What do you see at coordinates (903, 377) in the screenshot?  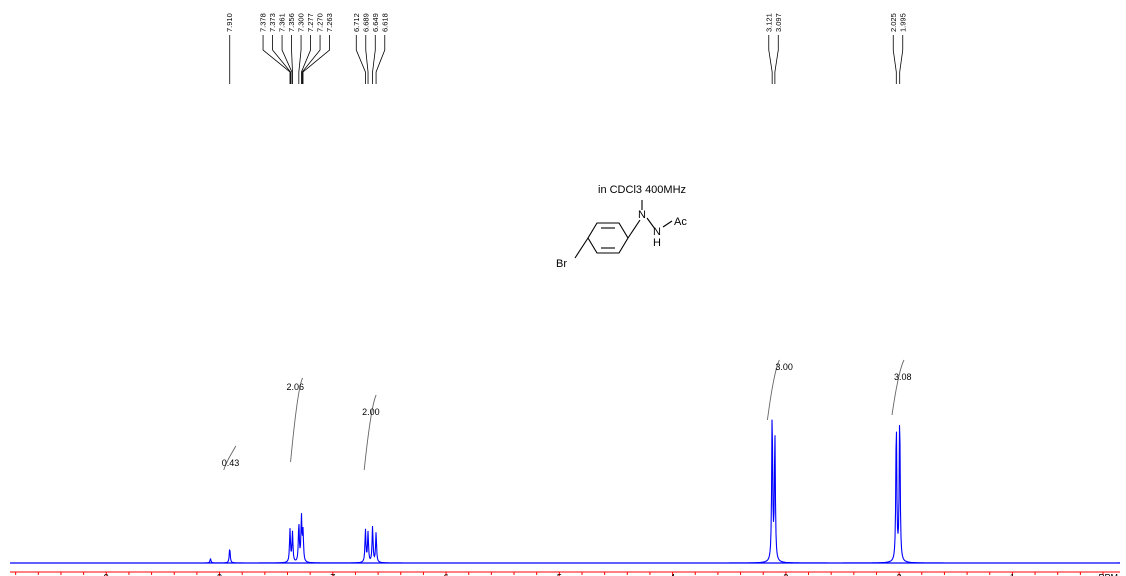 I see `integration-value-label: 3.08` at bounding box center [903, 377].